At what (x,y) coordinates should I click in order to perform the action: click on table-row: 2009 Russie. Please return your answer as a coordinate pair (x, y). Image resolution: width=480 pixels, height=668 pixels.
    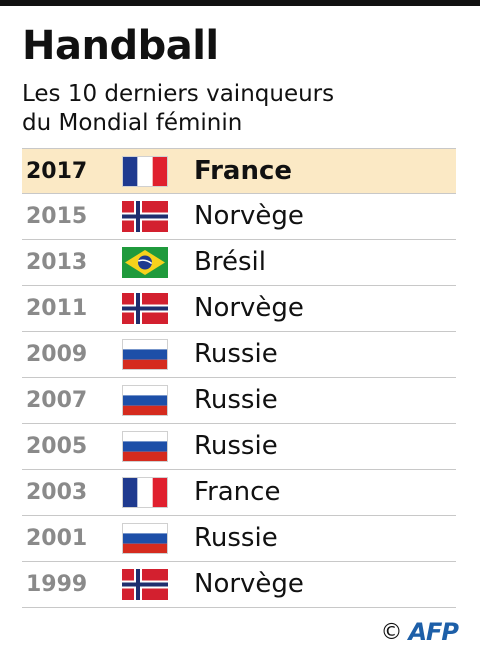
    Looking at the image, I should click on (239, 355).